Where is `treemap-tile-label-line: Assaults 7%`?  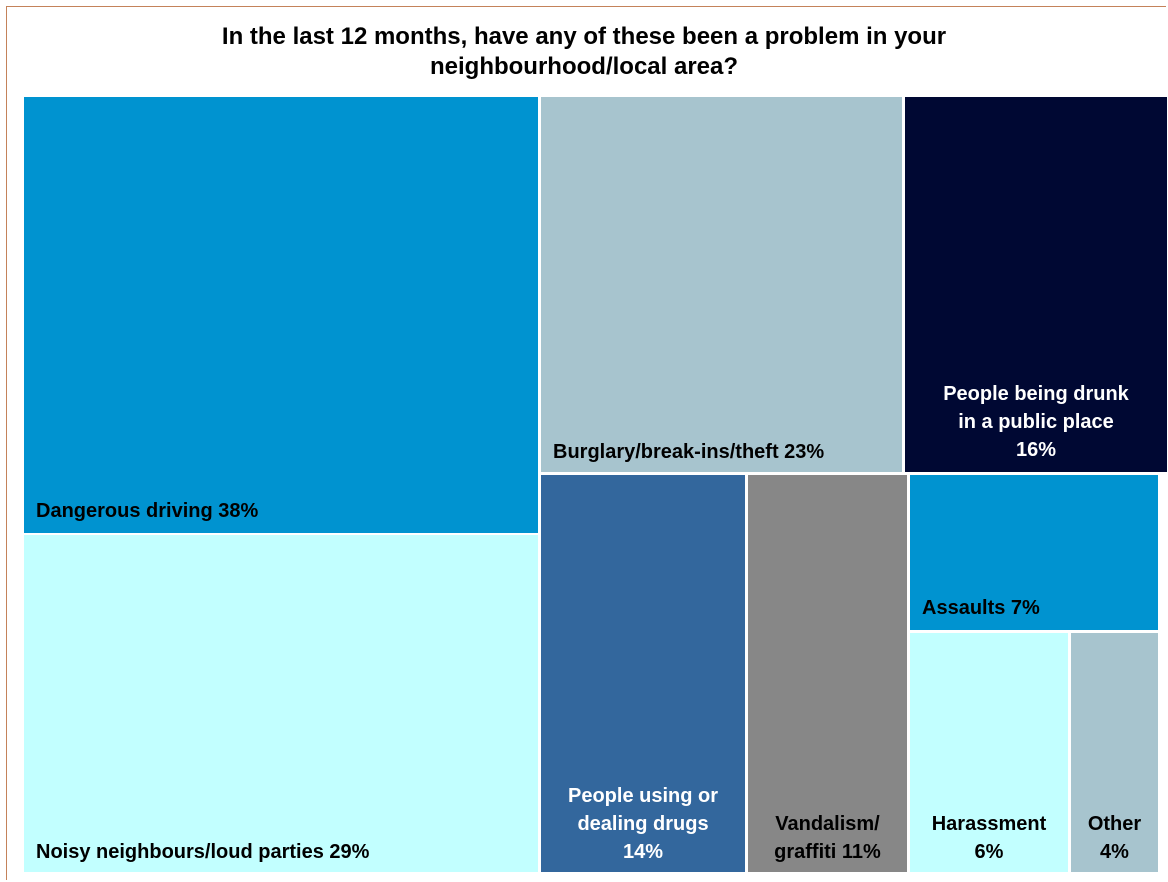
treemap-tile-label-line: Assaults 7% is located at coordinates (1040, 608).